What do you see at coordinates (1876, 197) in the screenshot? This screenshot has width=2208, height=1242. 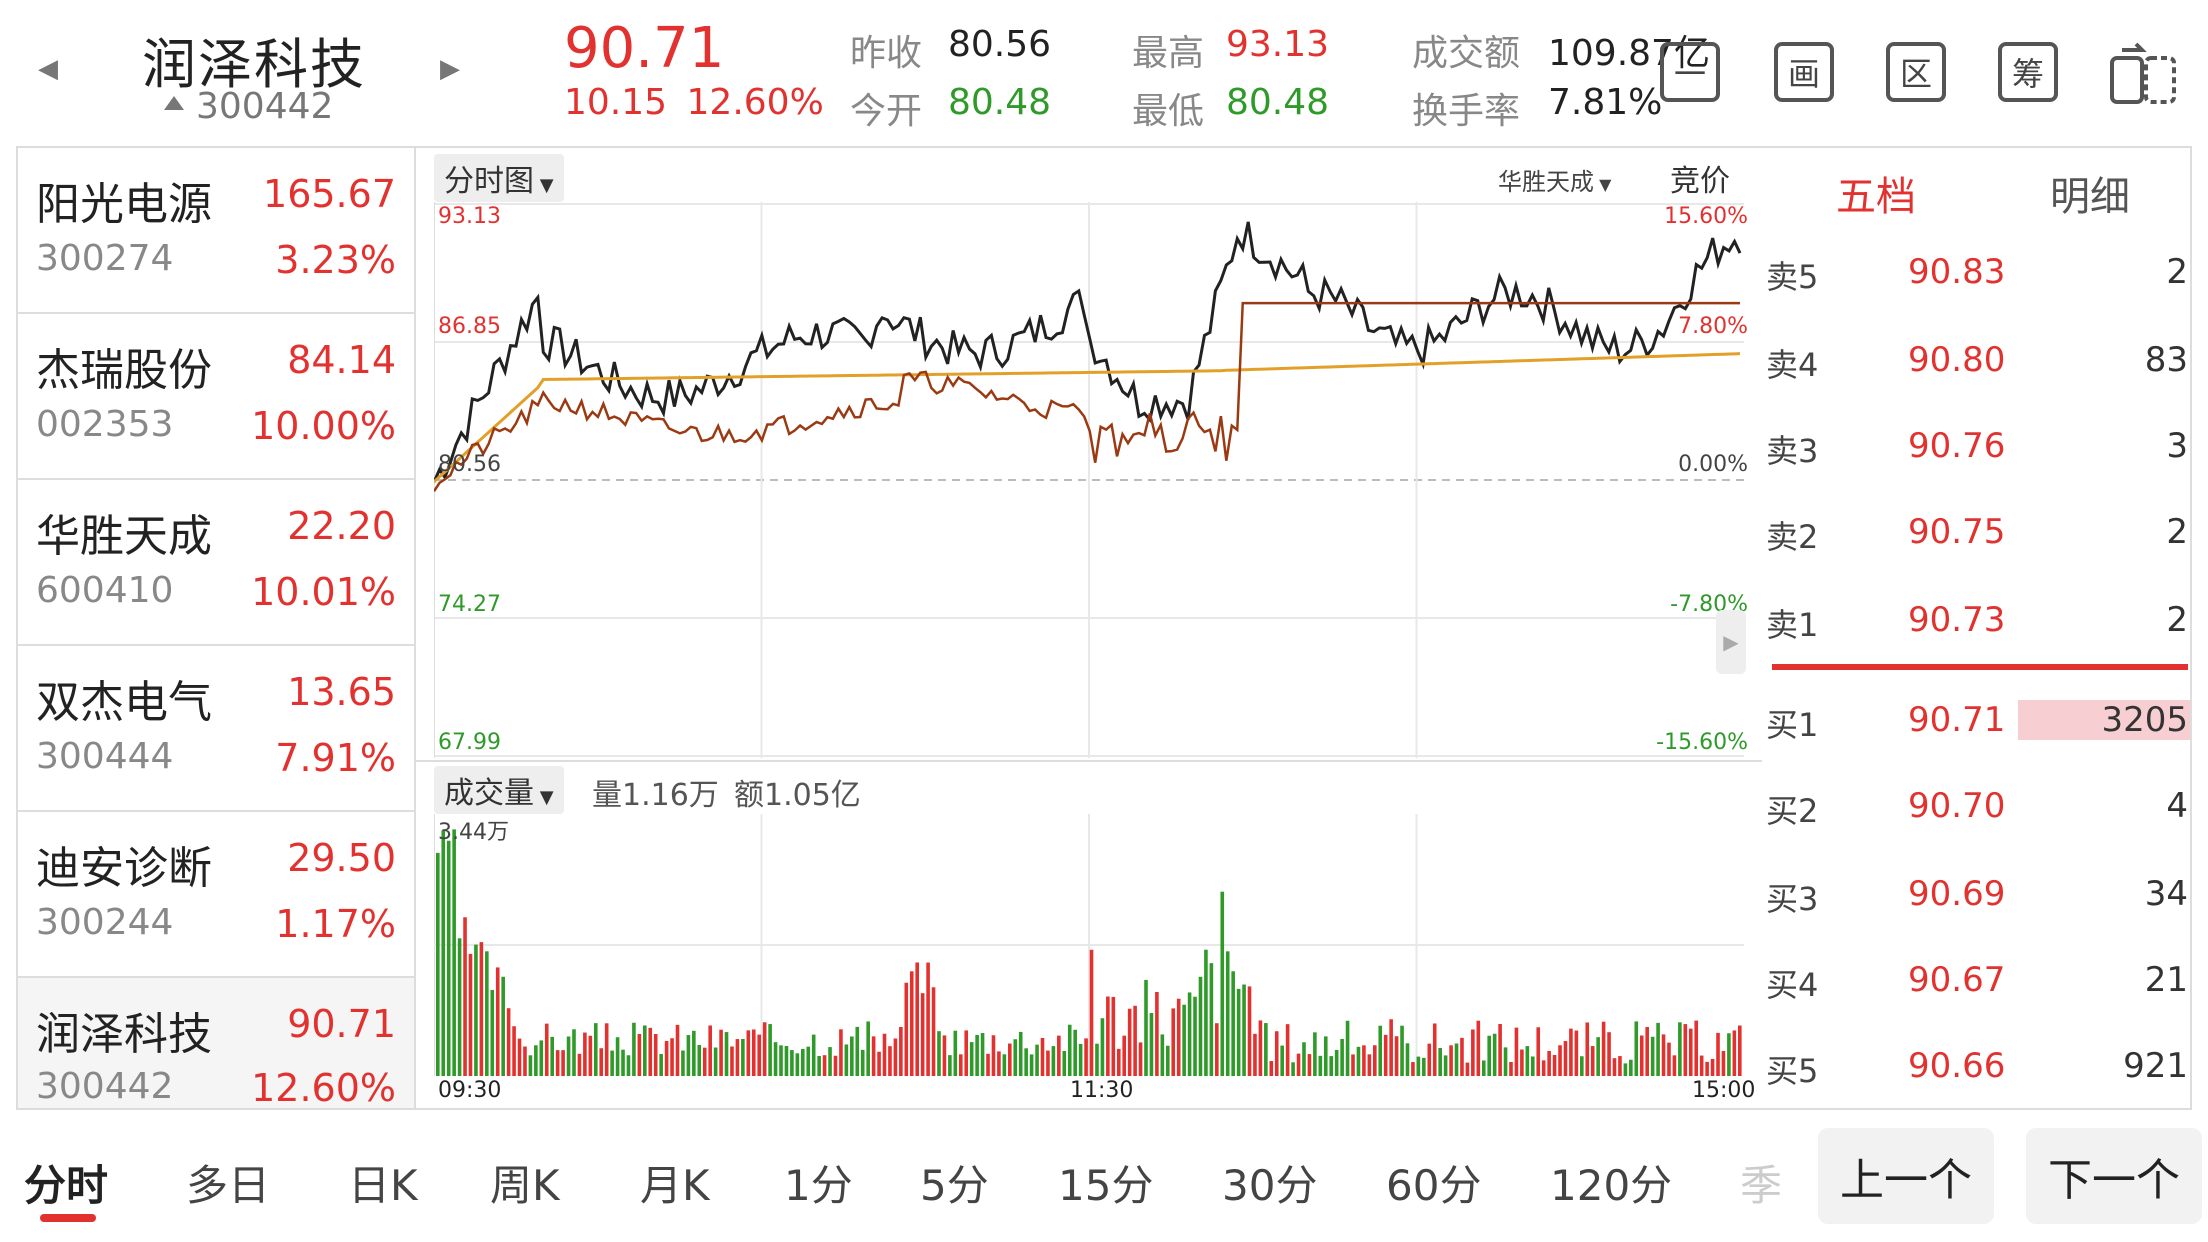 I see `tab-five-level: 五档` at bounding box center [1876, 197].